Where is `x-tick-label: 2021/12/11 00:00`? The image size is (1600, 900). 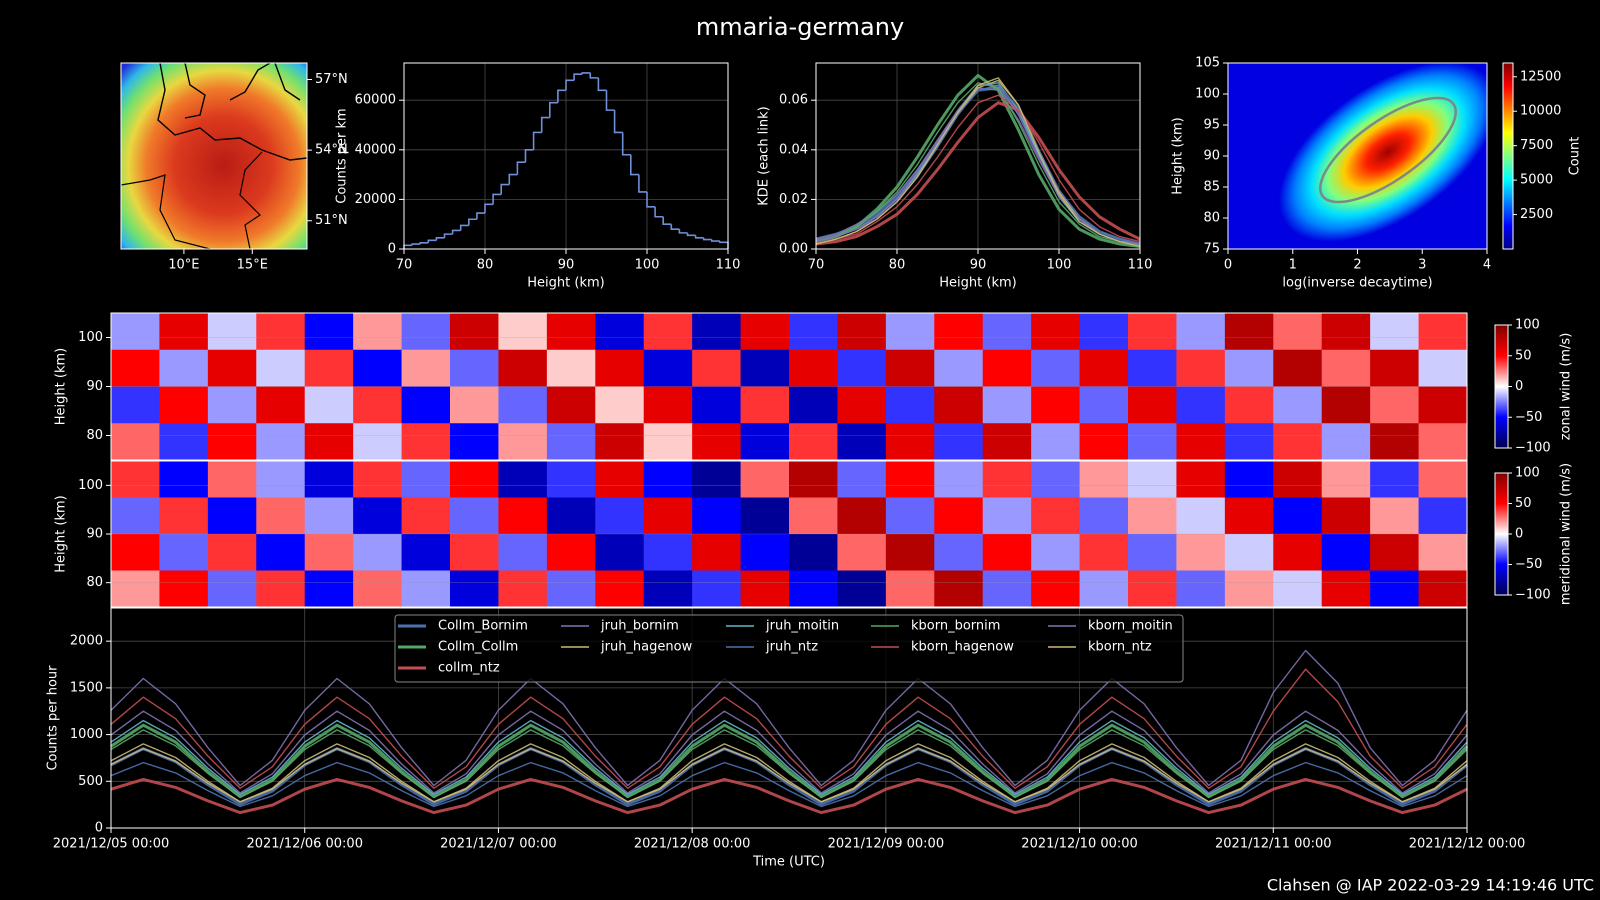 x-tick-label: 2021/12/11 00:00 is located at coordinates (1273, 844).